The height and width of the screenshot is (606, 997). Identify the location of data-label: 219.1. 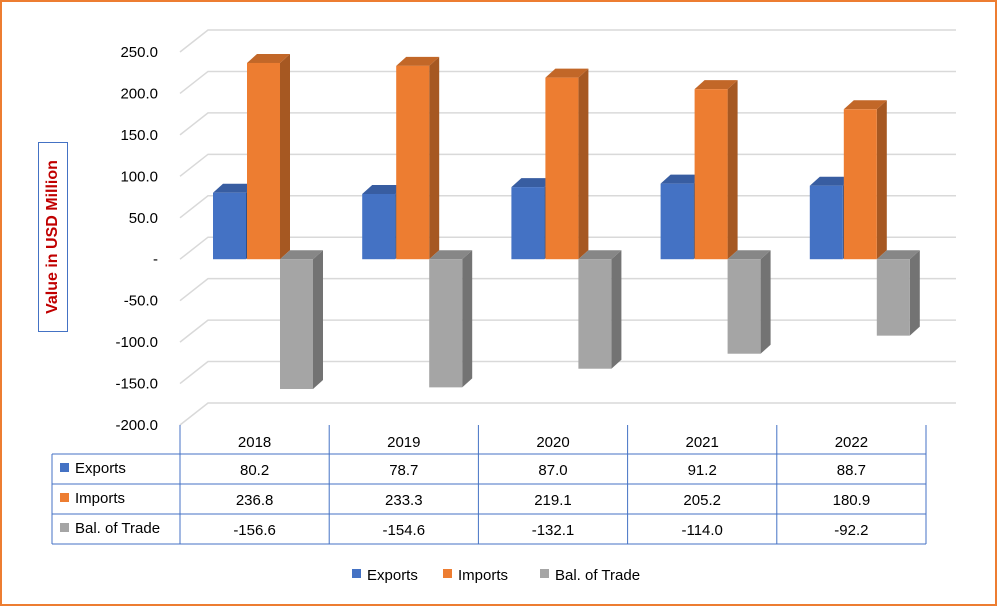
(553, 500).